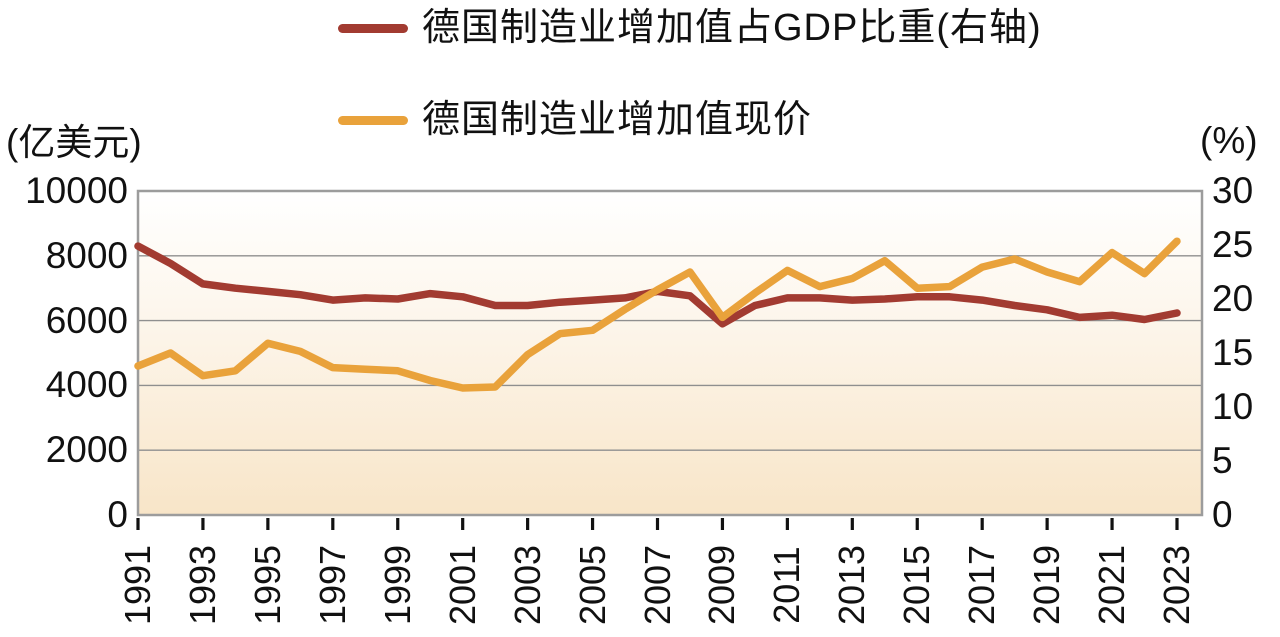 The image size is (1280, 637). What do you see at coordinates (1222, 460) in the screenshot?
I see `y-axis-right-tick-label: 5` at bounding box center [1222, 460].